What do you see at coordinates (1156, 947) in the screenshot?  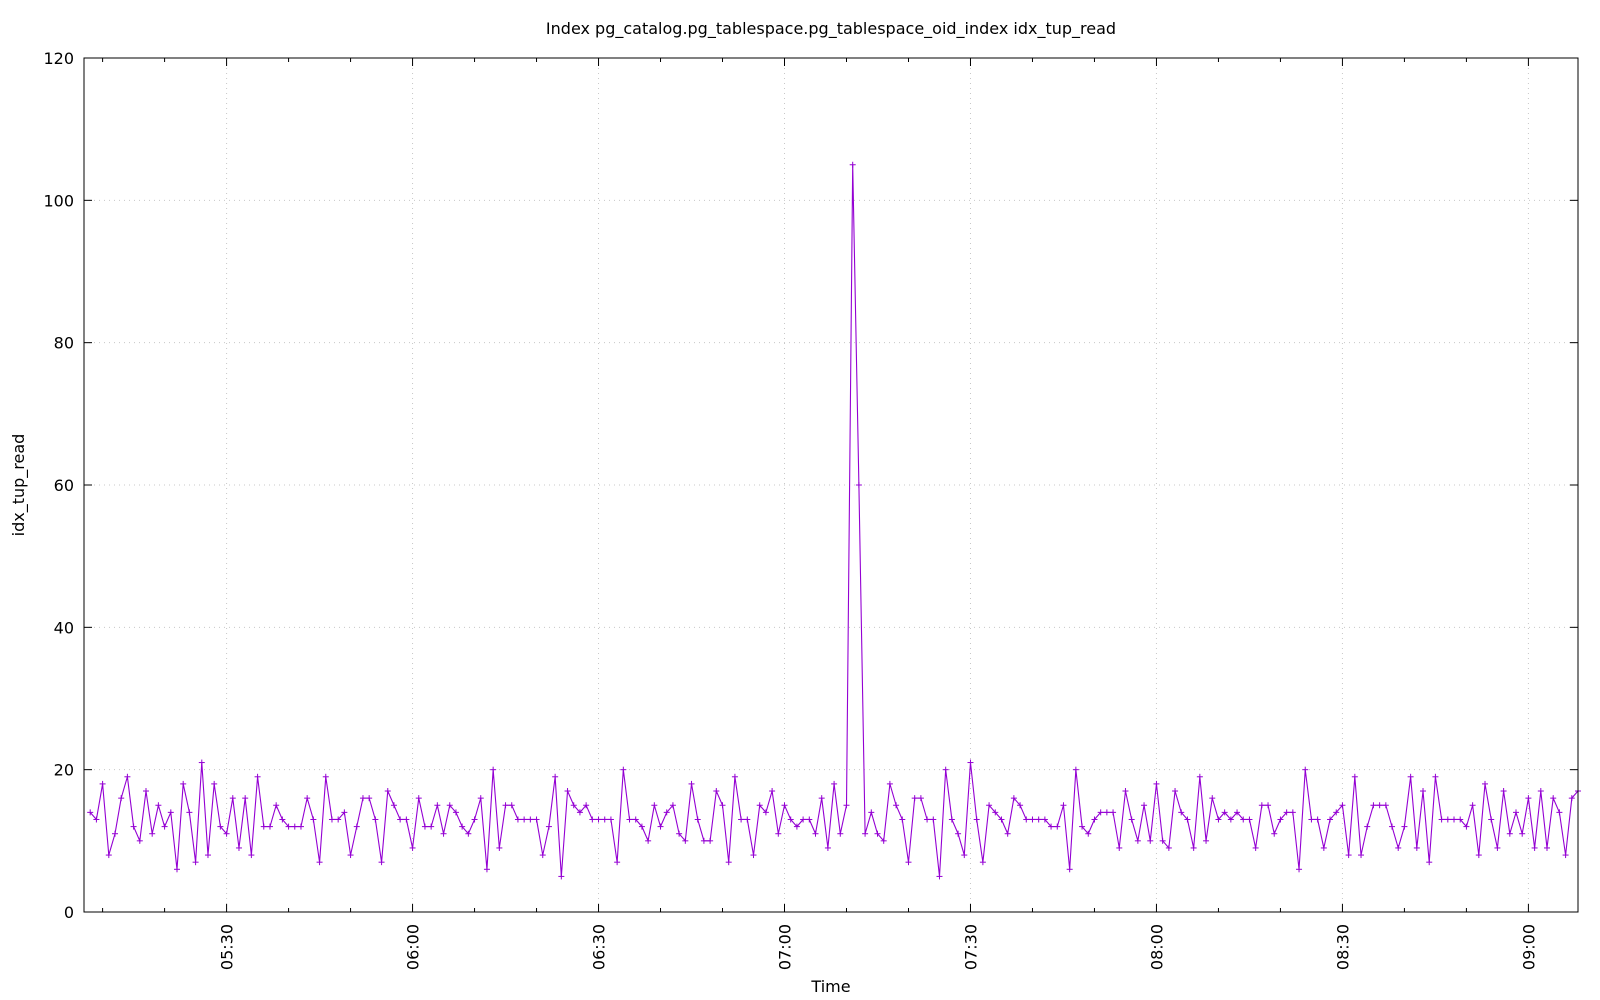 I see `x-tick-label: 08:00` at bounding box center [1156, 947].